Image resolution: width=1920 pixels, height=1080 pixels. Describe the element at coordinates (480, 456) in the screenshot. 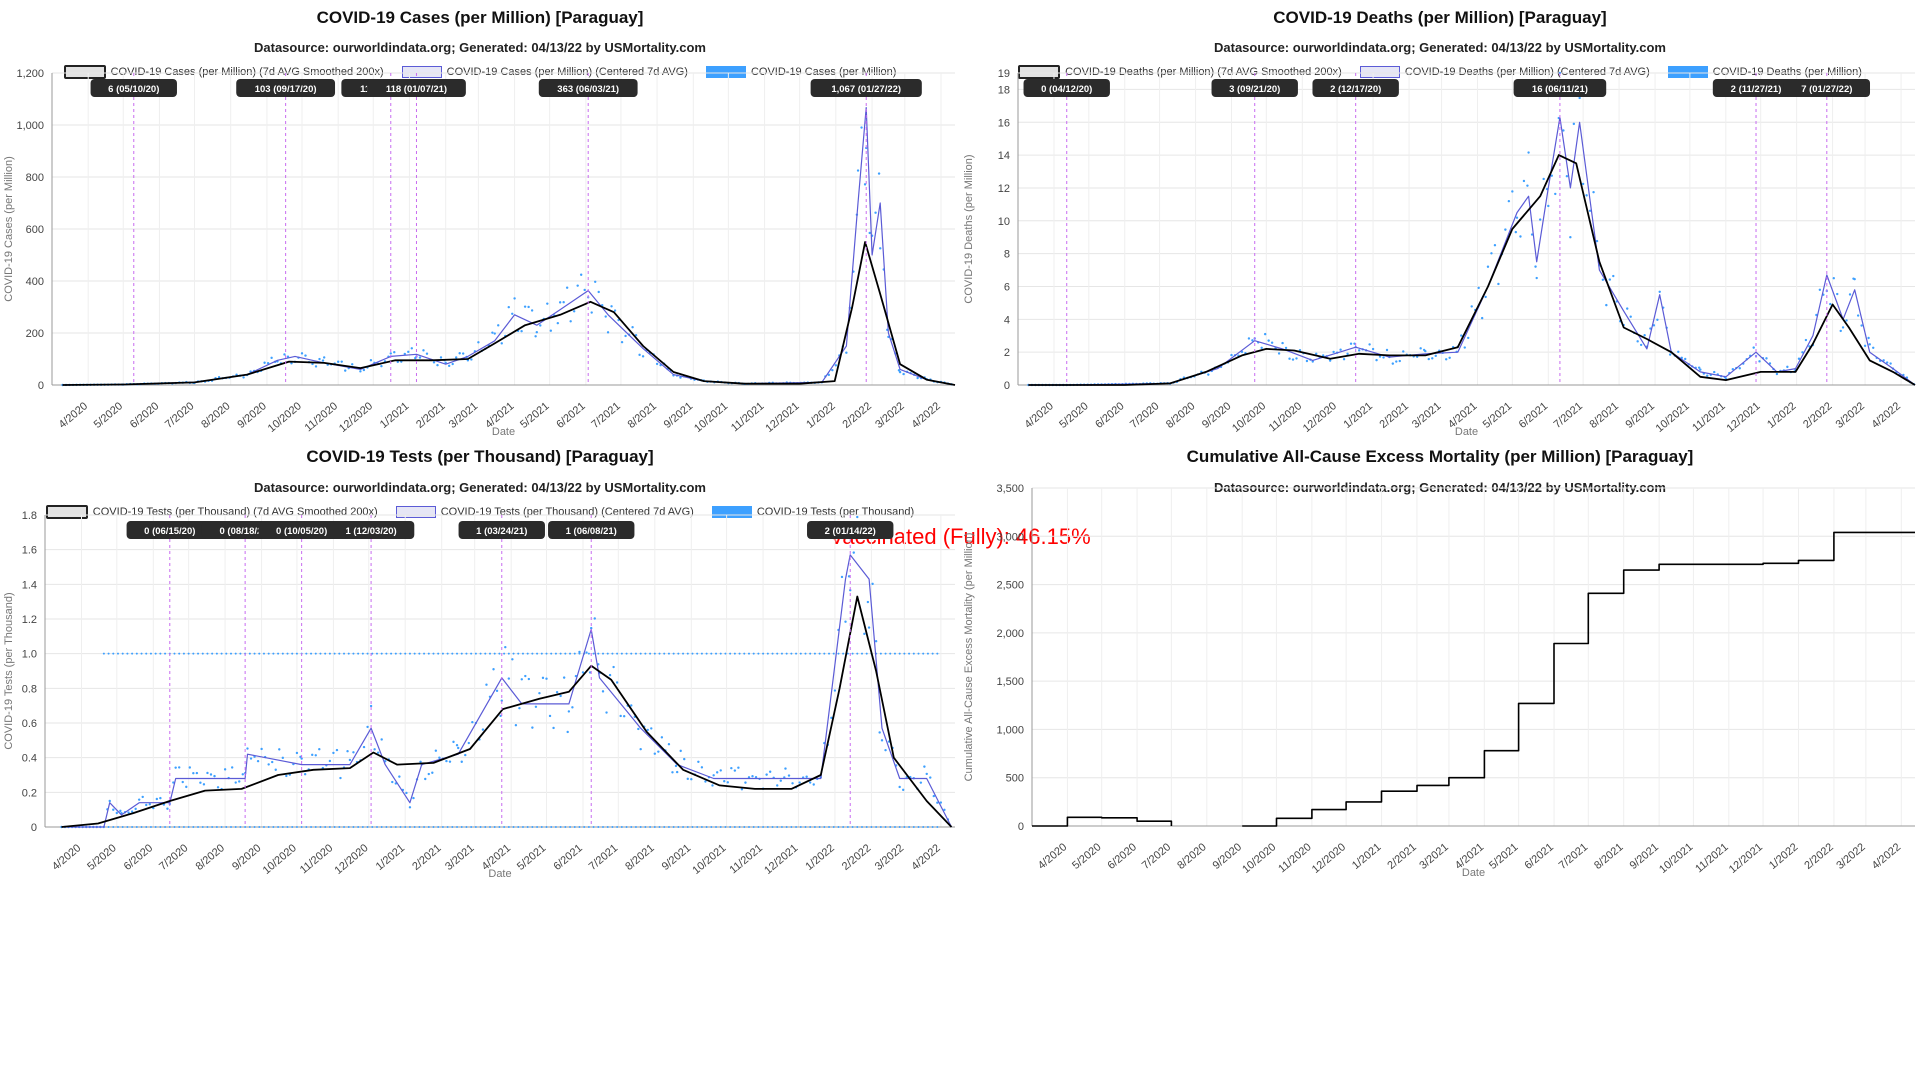

I see `chart-title: COVID-19 Tests (per Thousand) [Paraguay]` at that location.